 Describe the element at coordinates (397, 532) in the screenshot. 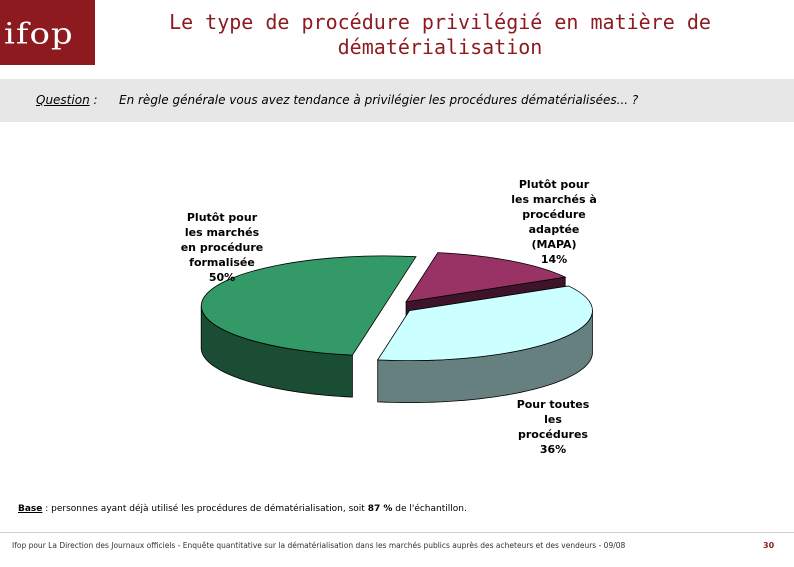

I see `footer-divider` at that location.